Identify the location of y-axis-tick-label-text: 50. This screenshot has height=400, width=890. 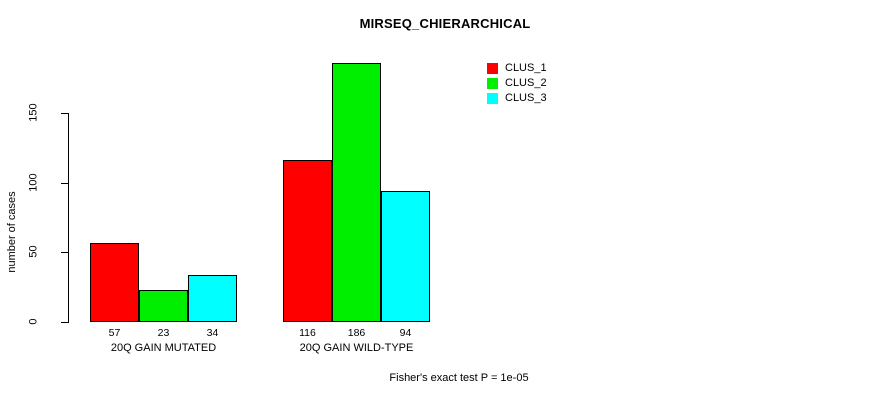
(33, 251).